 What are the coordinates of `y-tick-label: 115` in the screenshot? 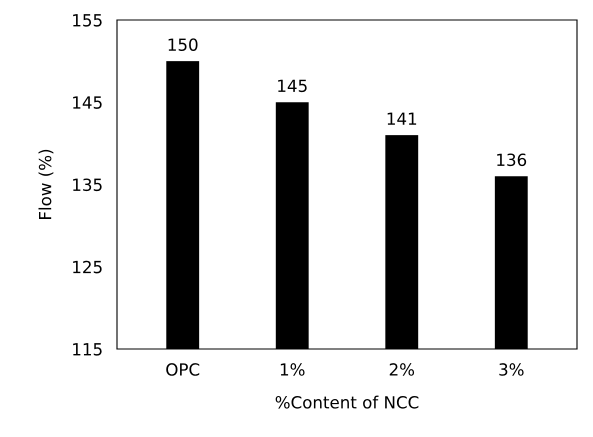 It's located at (87, 349).